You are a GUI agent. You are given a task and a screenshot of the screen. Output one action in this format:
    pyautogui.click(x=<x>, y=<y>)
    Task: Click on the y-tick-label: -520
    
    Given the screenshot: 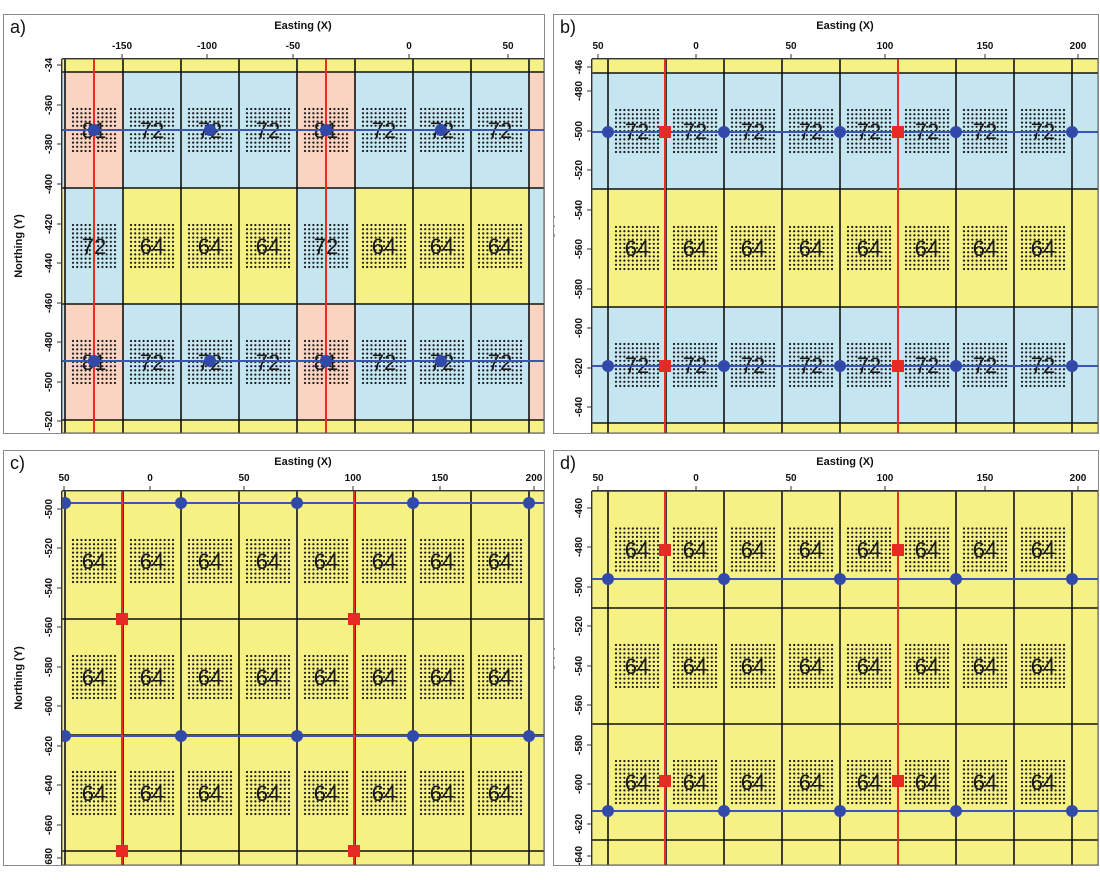 What is the action you would take?
    pyautogui.click(x=49, y=548)
    